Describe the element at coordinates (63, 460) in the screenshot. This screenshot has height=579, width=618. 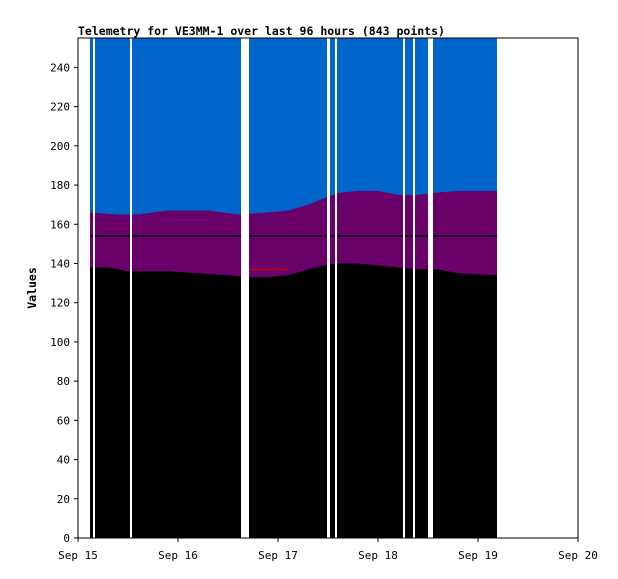
I see `y-tick-label: 40` at that location.